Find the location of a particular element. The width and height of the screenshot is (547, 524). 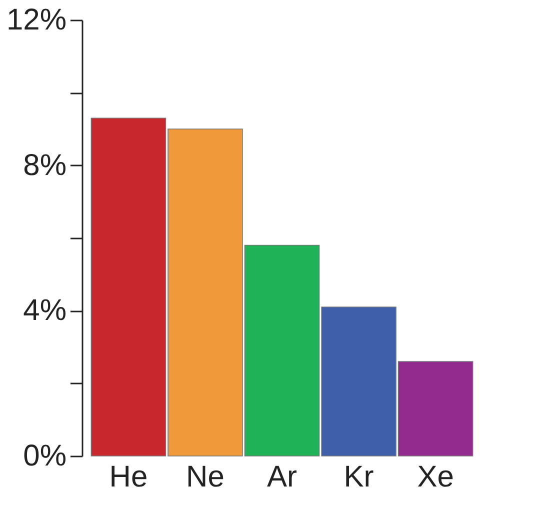

x-tick-label: Xe is located at coordinates (435, 477).